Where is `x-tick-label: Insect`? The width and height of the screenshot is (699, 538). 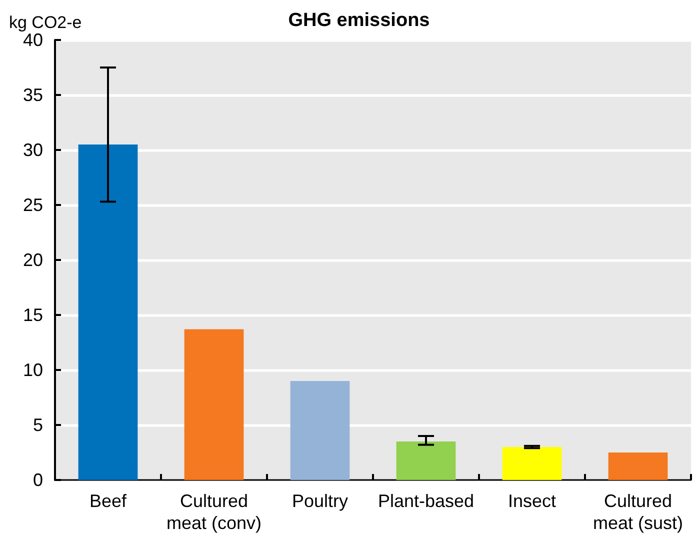 x-tick-label: Insect is located at coordinates (532, 501).